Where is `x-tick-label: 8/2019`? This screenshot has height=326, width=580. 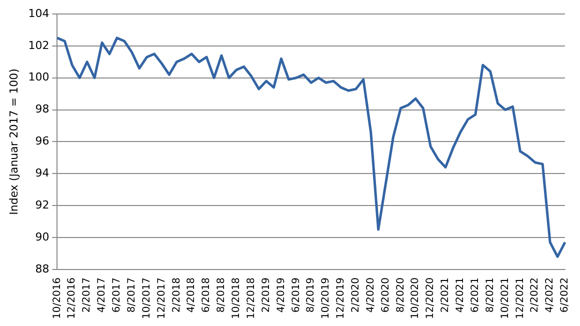 x-tick-label: 8/2019 is located at coordinates (311, 295).